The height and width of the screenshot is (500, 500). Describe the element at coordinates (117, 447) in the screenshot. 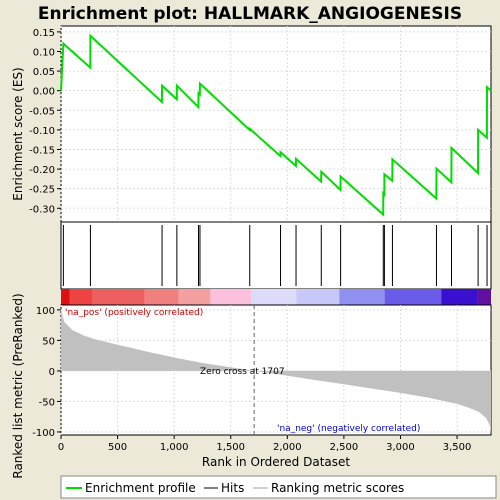

I see `x-tick-label: 500` at that location.